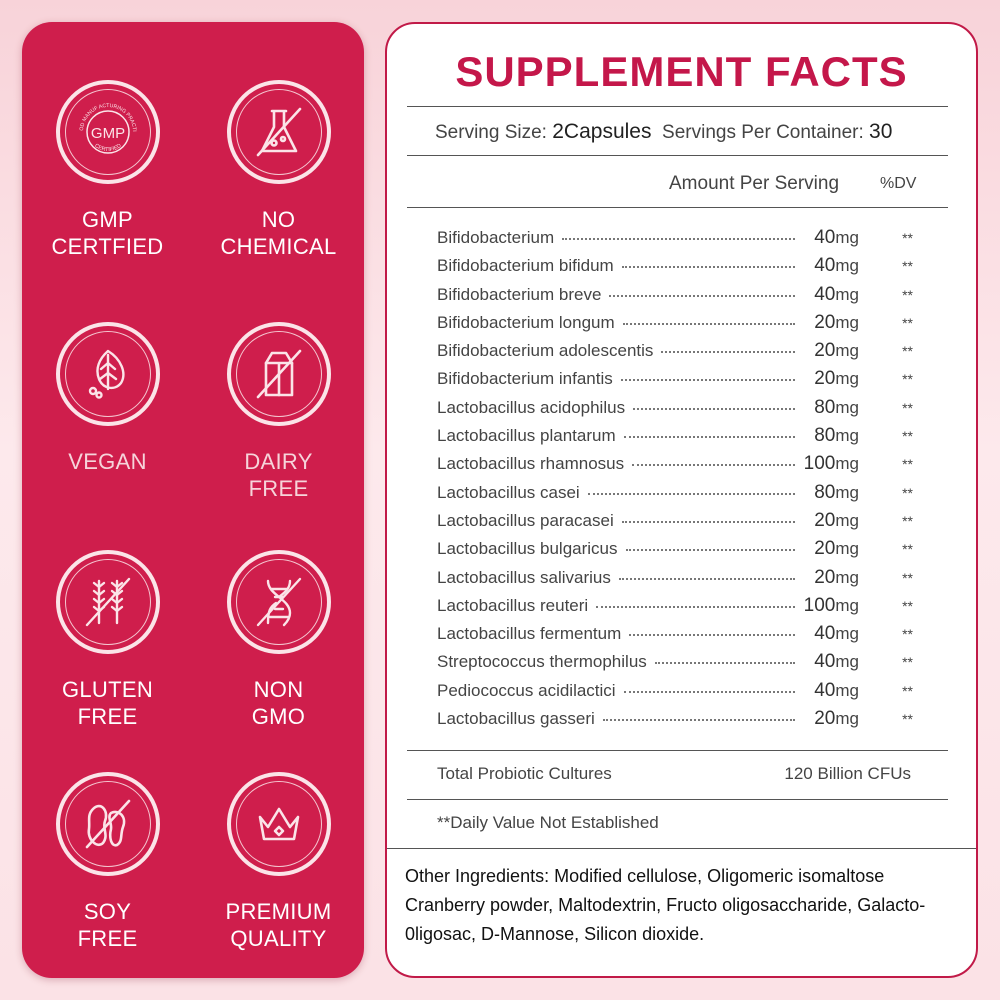 The width and height of the screenshot is (1000, 1000). Describe the element at coordinates (526, 322) in the screenshot. I see `ingredient-name: Bifidobacterium longum` at that location.